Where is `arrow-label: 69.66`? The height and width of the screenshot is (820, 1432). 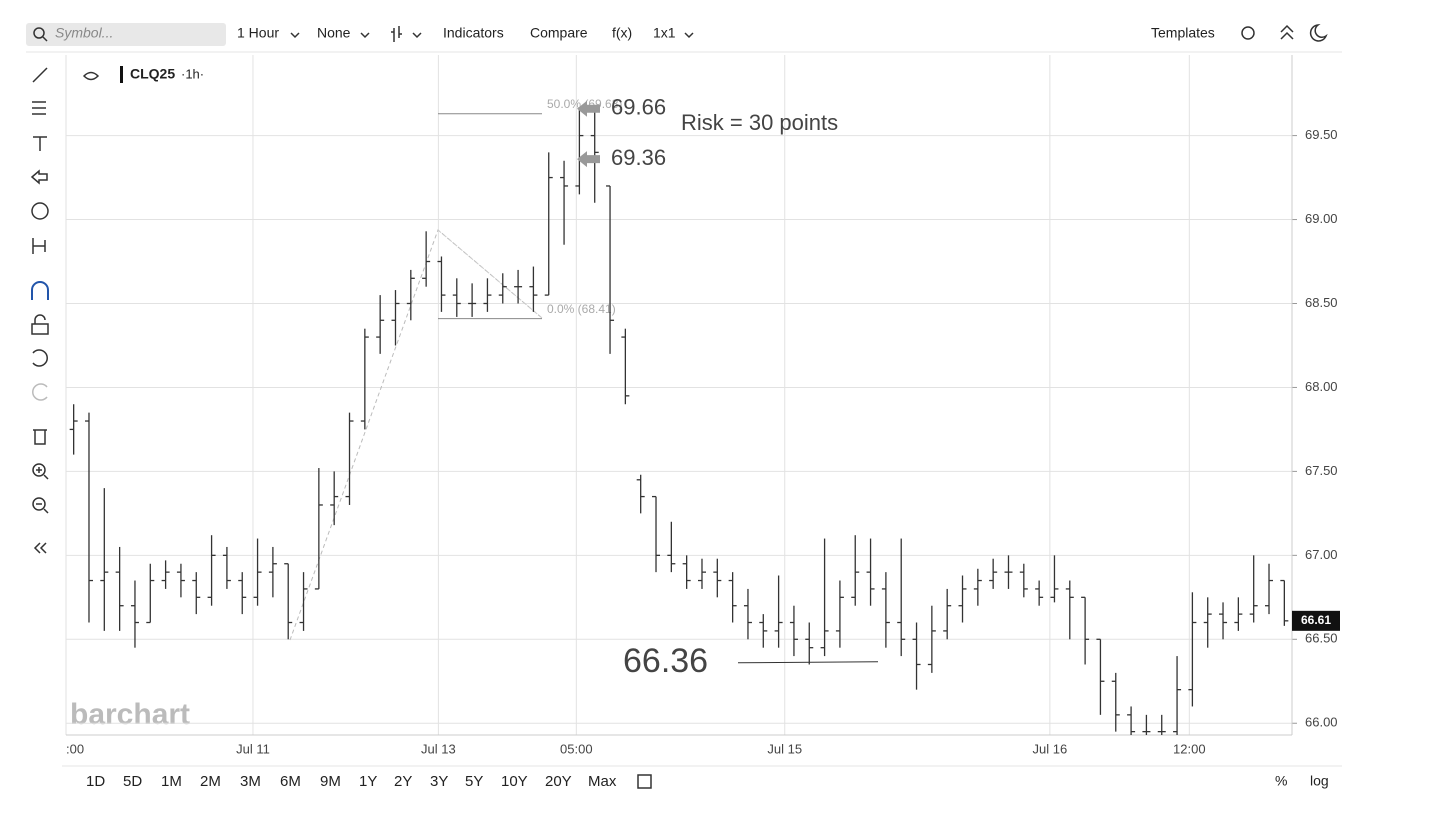 arrow-label: 69.66 is located at coordinates (638, 107).